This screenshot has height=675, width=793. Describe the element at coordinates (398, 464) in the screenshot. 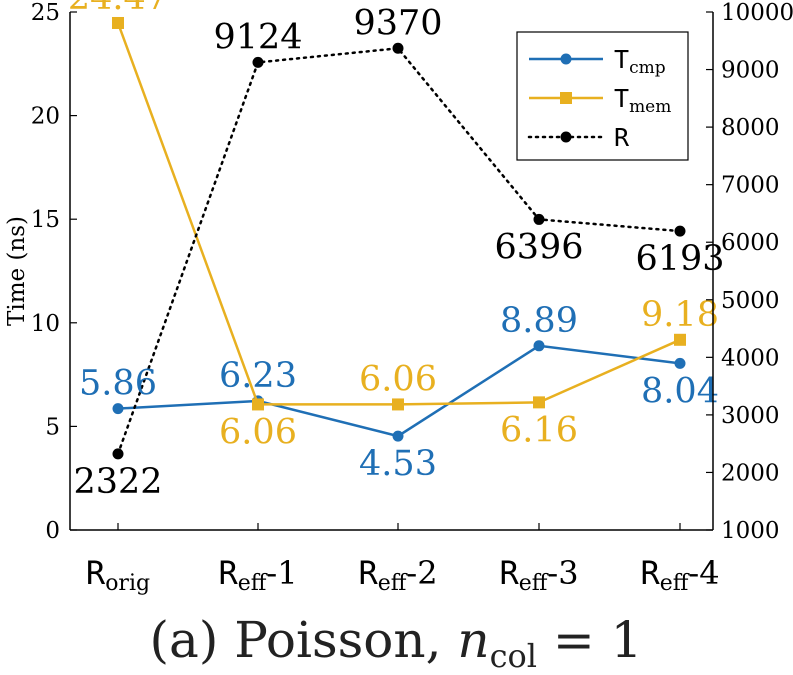

I see `series-0-label-2: 4.53` at that location.